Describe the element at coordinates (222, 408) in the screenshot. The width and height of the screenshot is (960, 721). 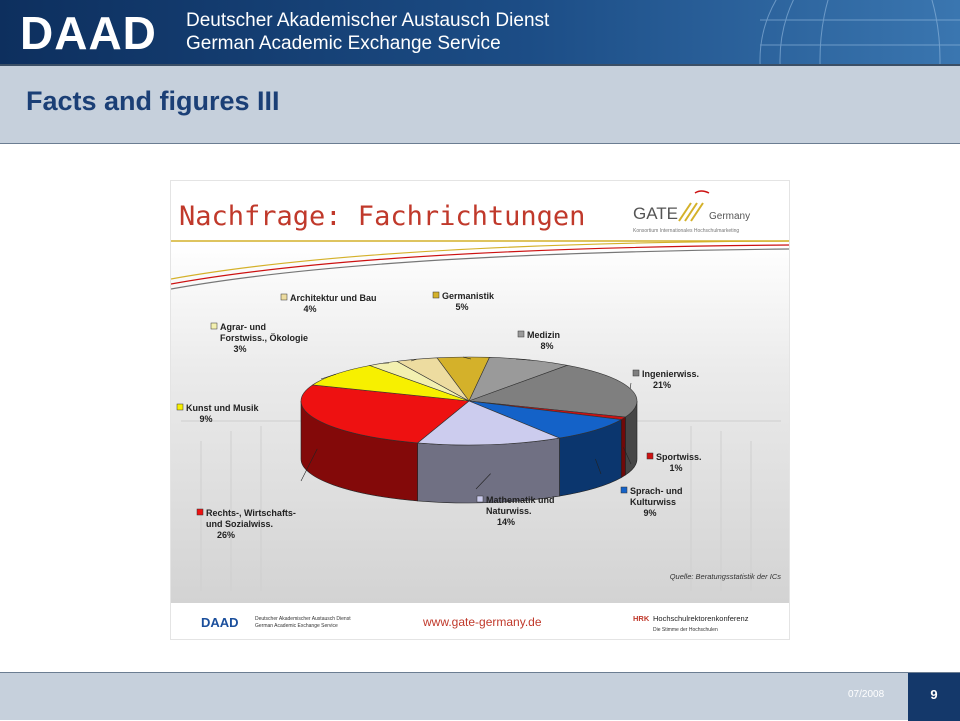
I see `pie-category-label-7: Kunst und Musik` at that location.